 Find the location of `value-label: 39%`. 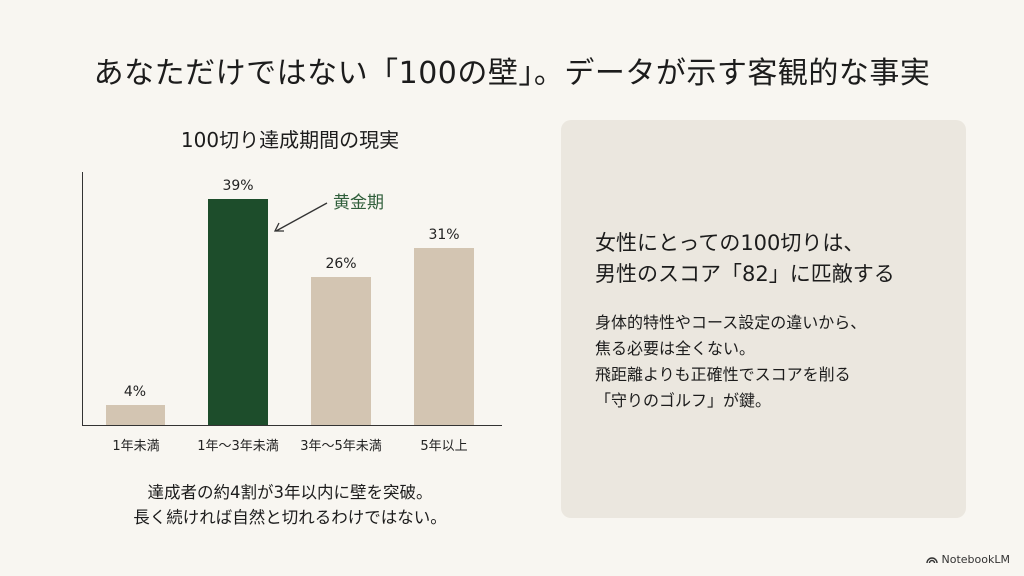

value-label: 39% is located at coordinates (238, 186).